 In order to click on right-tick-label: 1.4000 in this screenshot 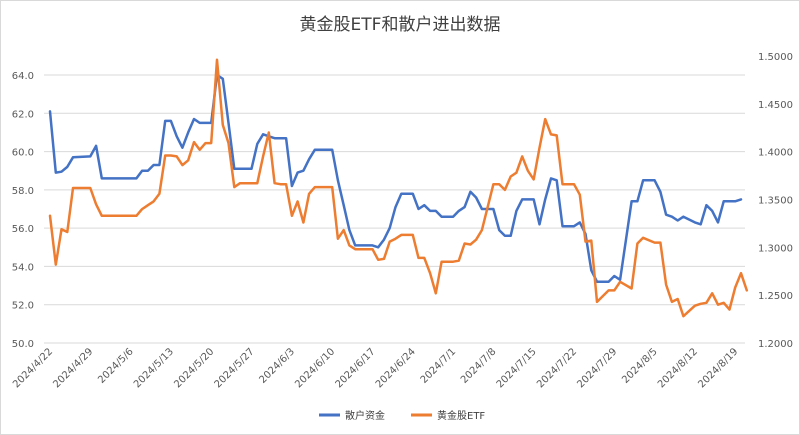, I will do `click(775, 153)`.